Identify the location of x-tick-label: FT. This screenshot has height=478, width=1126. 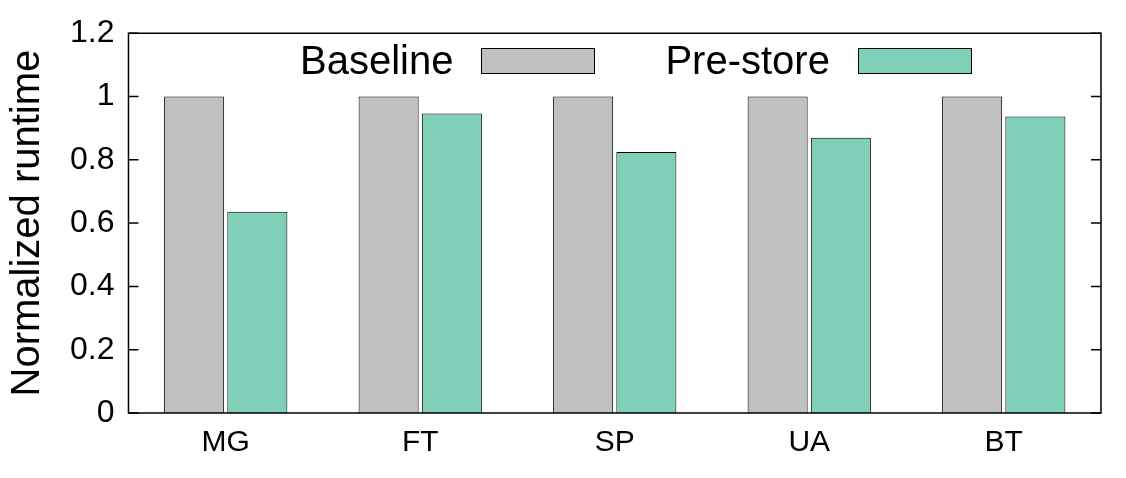
(420, 441).